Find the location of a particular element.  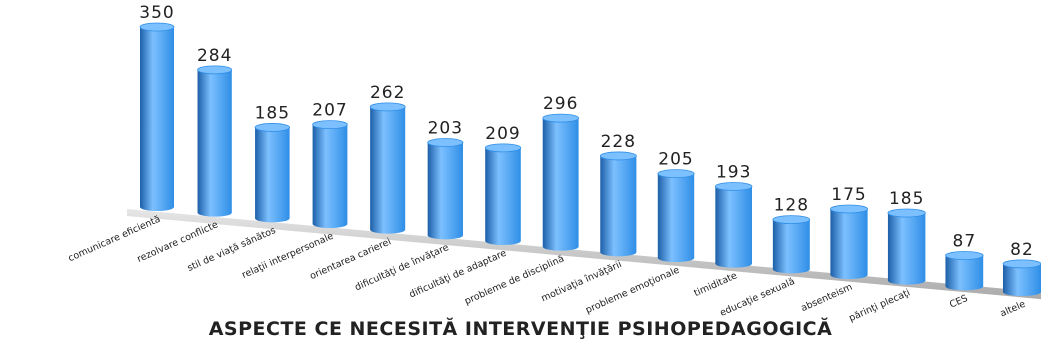

value-label: 175 is located at coordinates (848, 195).